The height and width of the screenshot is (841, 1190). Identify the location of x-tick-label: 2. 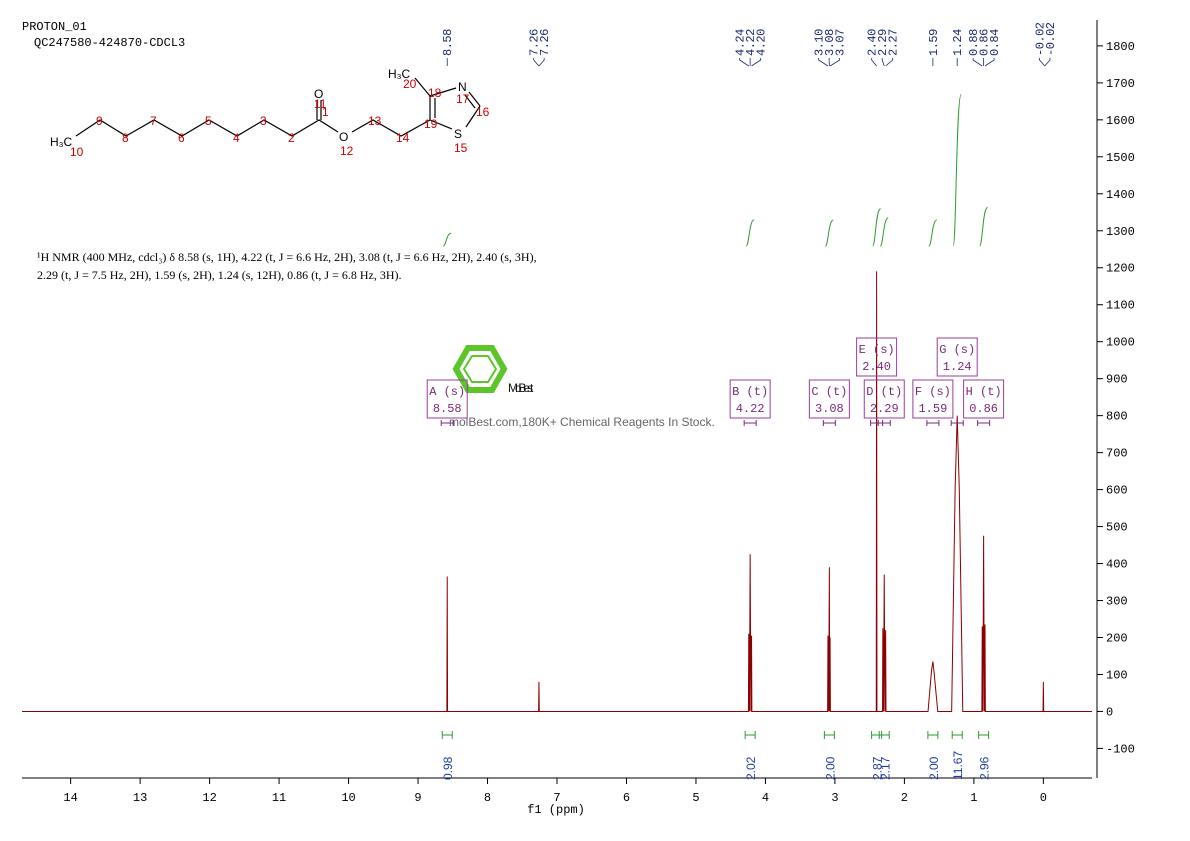
(904, 798).